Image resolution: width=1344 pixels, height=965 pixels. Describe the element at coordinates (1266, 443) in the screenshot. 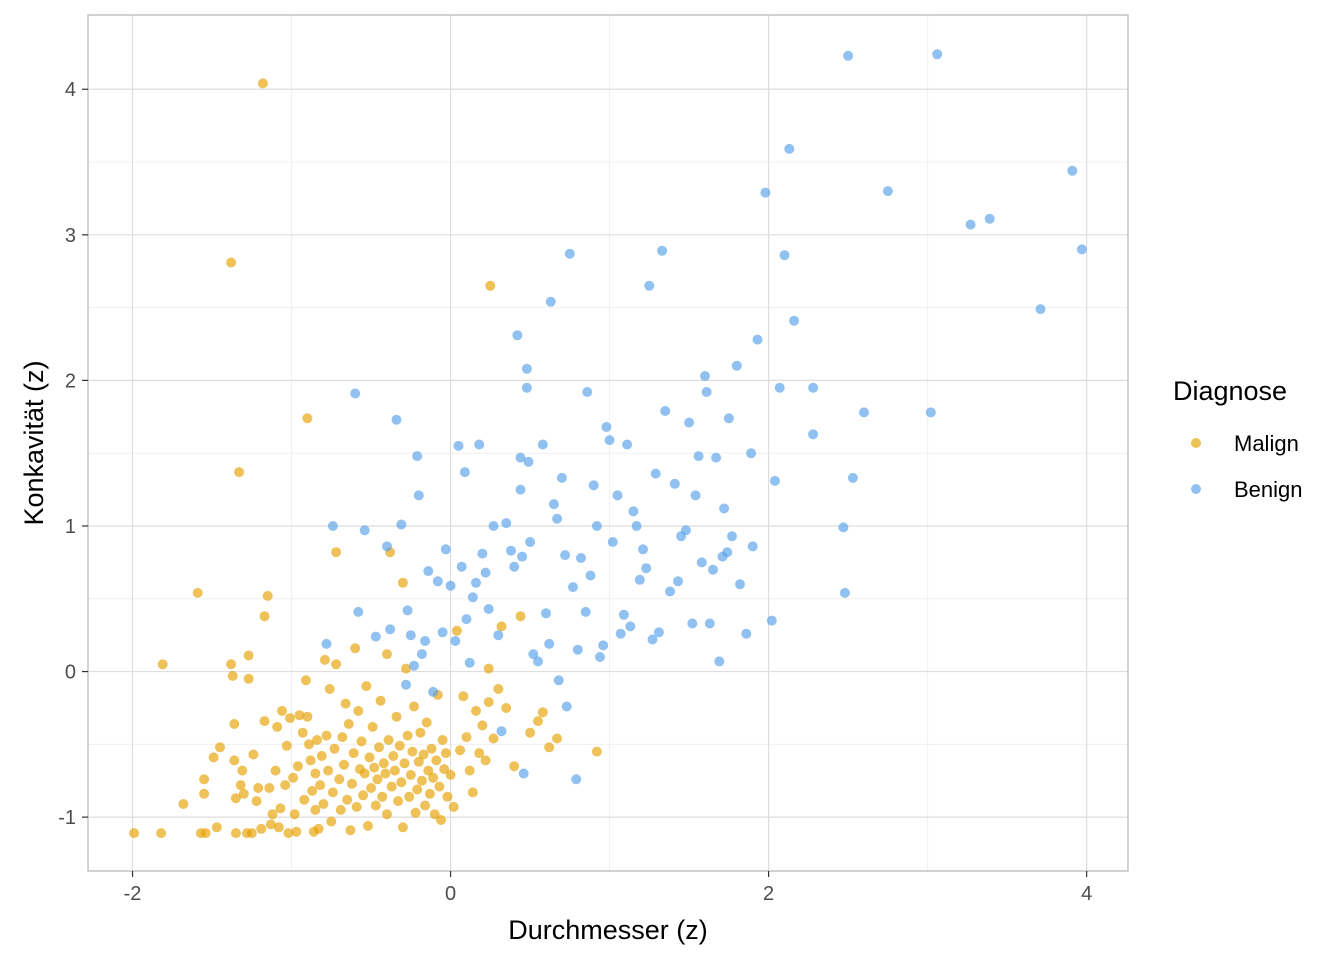

I see `legend-label: Malign` at that location.